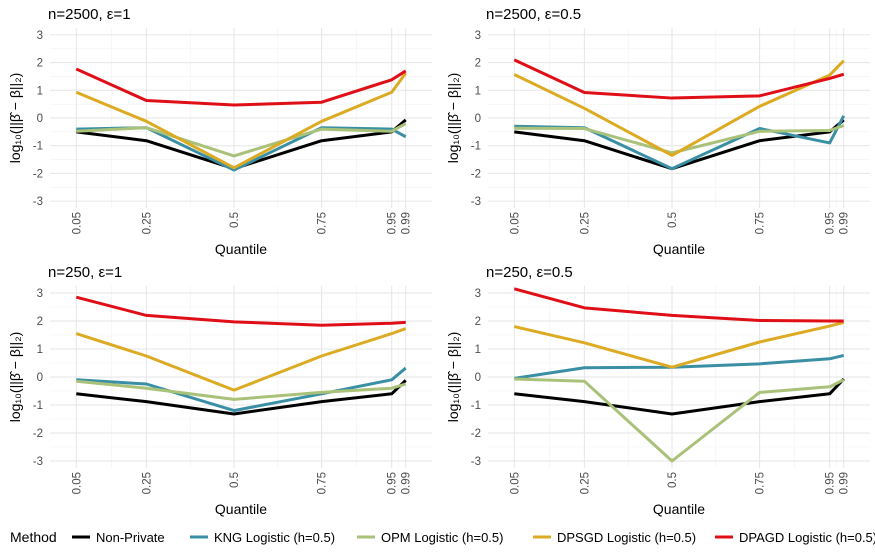 The height and width of the screenshot is (555, 875). I want to click on legend-label: DPSGD Logistic (h=0.5), so click(626, 537).